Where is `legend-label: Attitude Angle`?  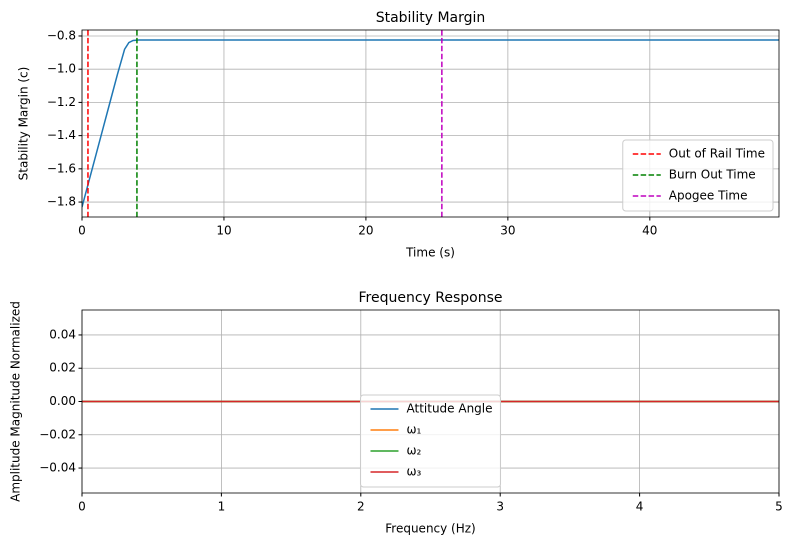
legend-label: Attitude Angle is located at coordinates (449, 409).